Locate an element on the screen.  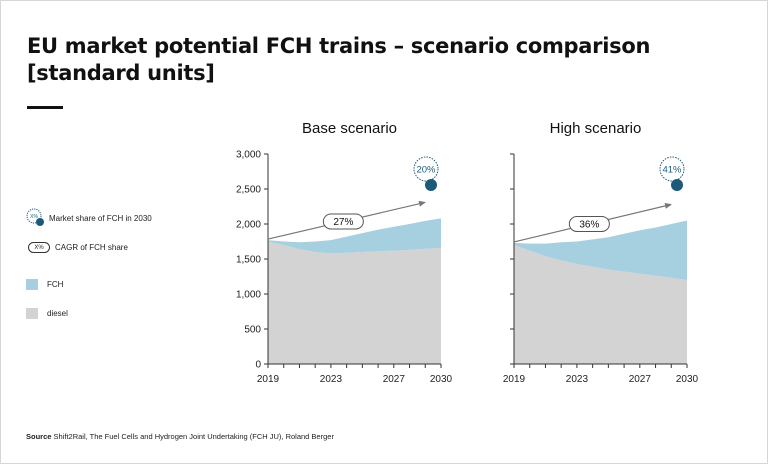
chart-1-market-share-label: 20% is located at coordinates (426, 170).